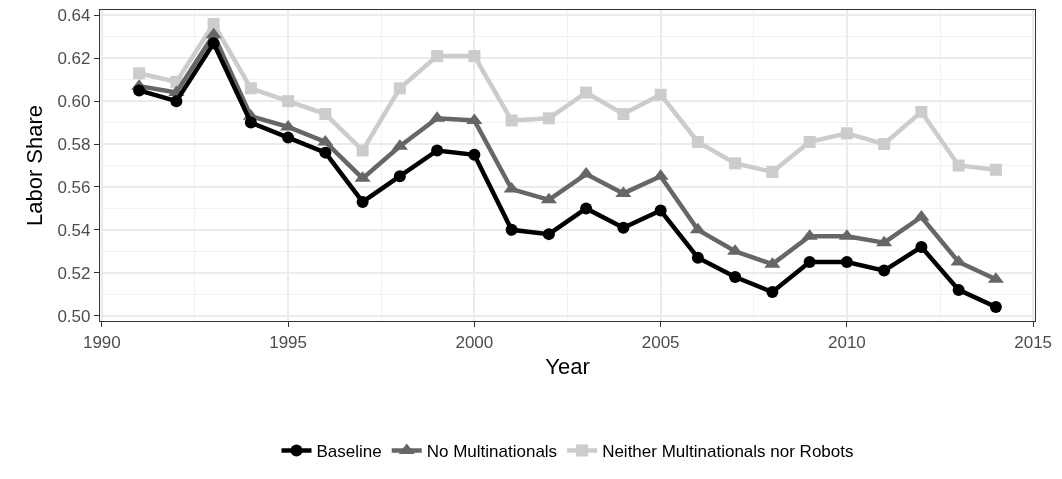  I want to click on y-tick-label: 0.52, so click(74, 273).